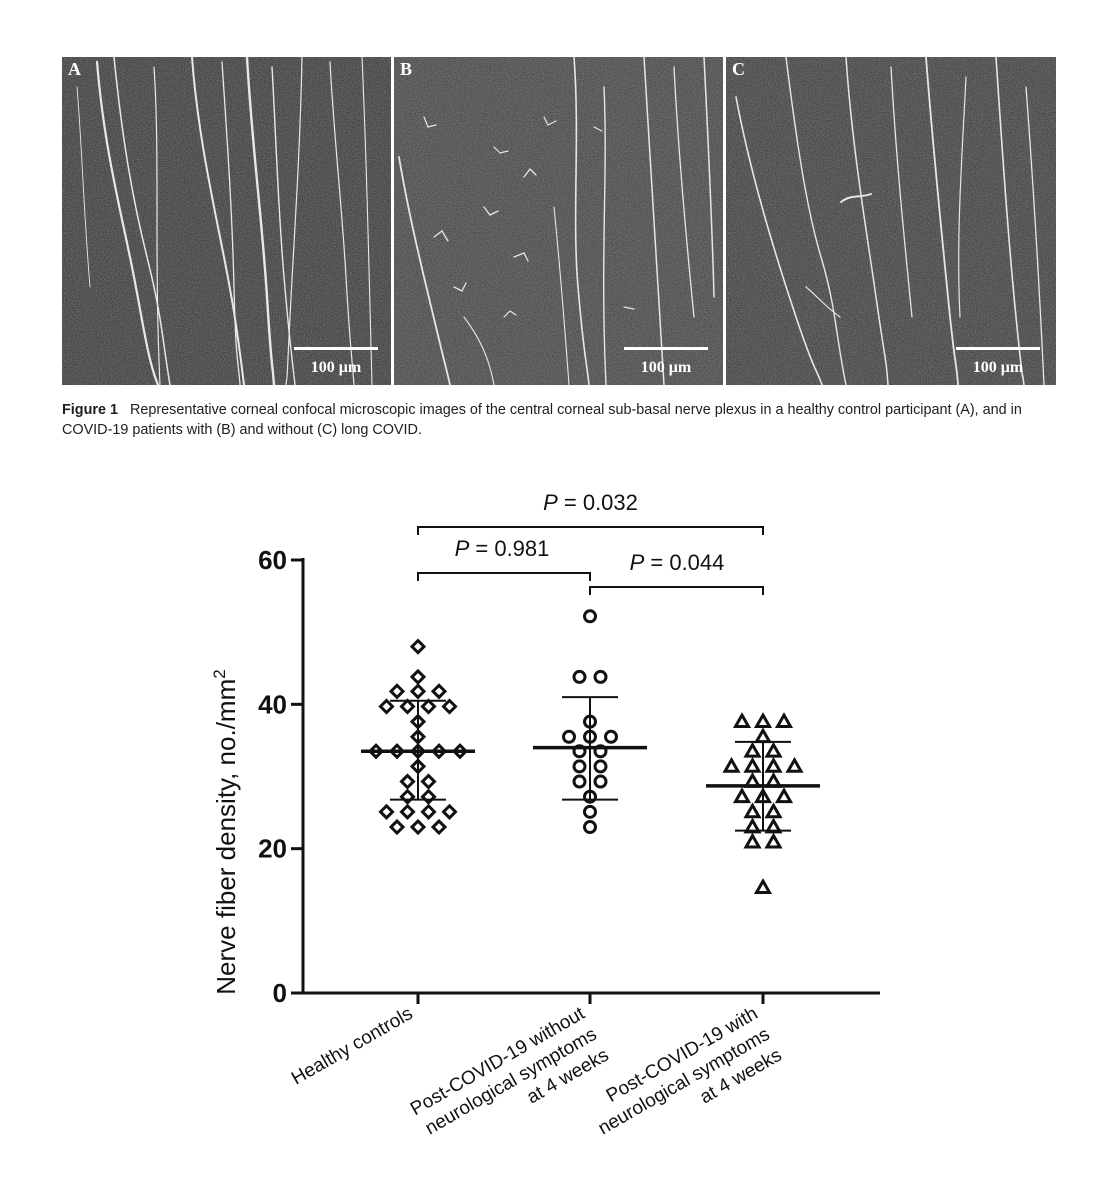  Describe the element at coordinates (226, 837) in the screenshot. I see `y-axis-label-text: Nerve fiber density, no./mm` at that location.